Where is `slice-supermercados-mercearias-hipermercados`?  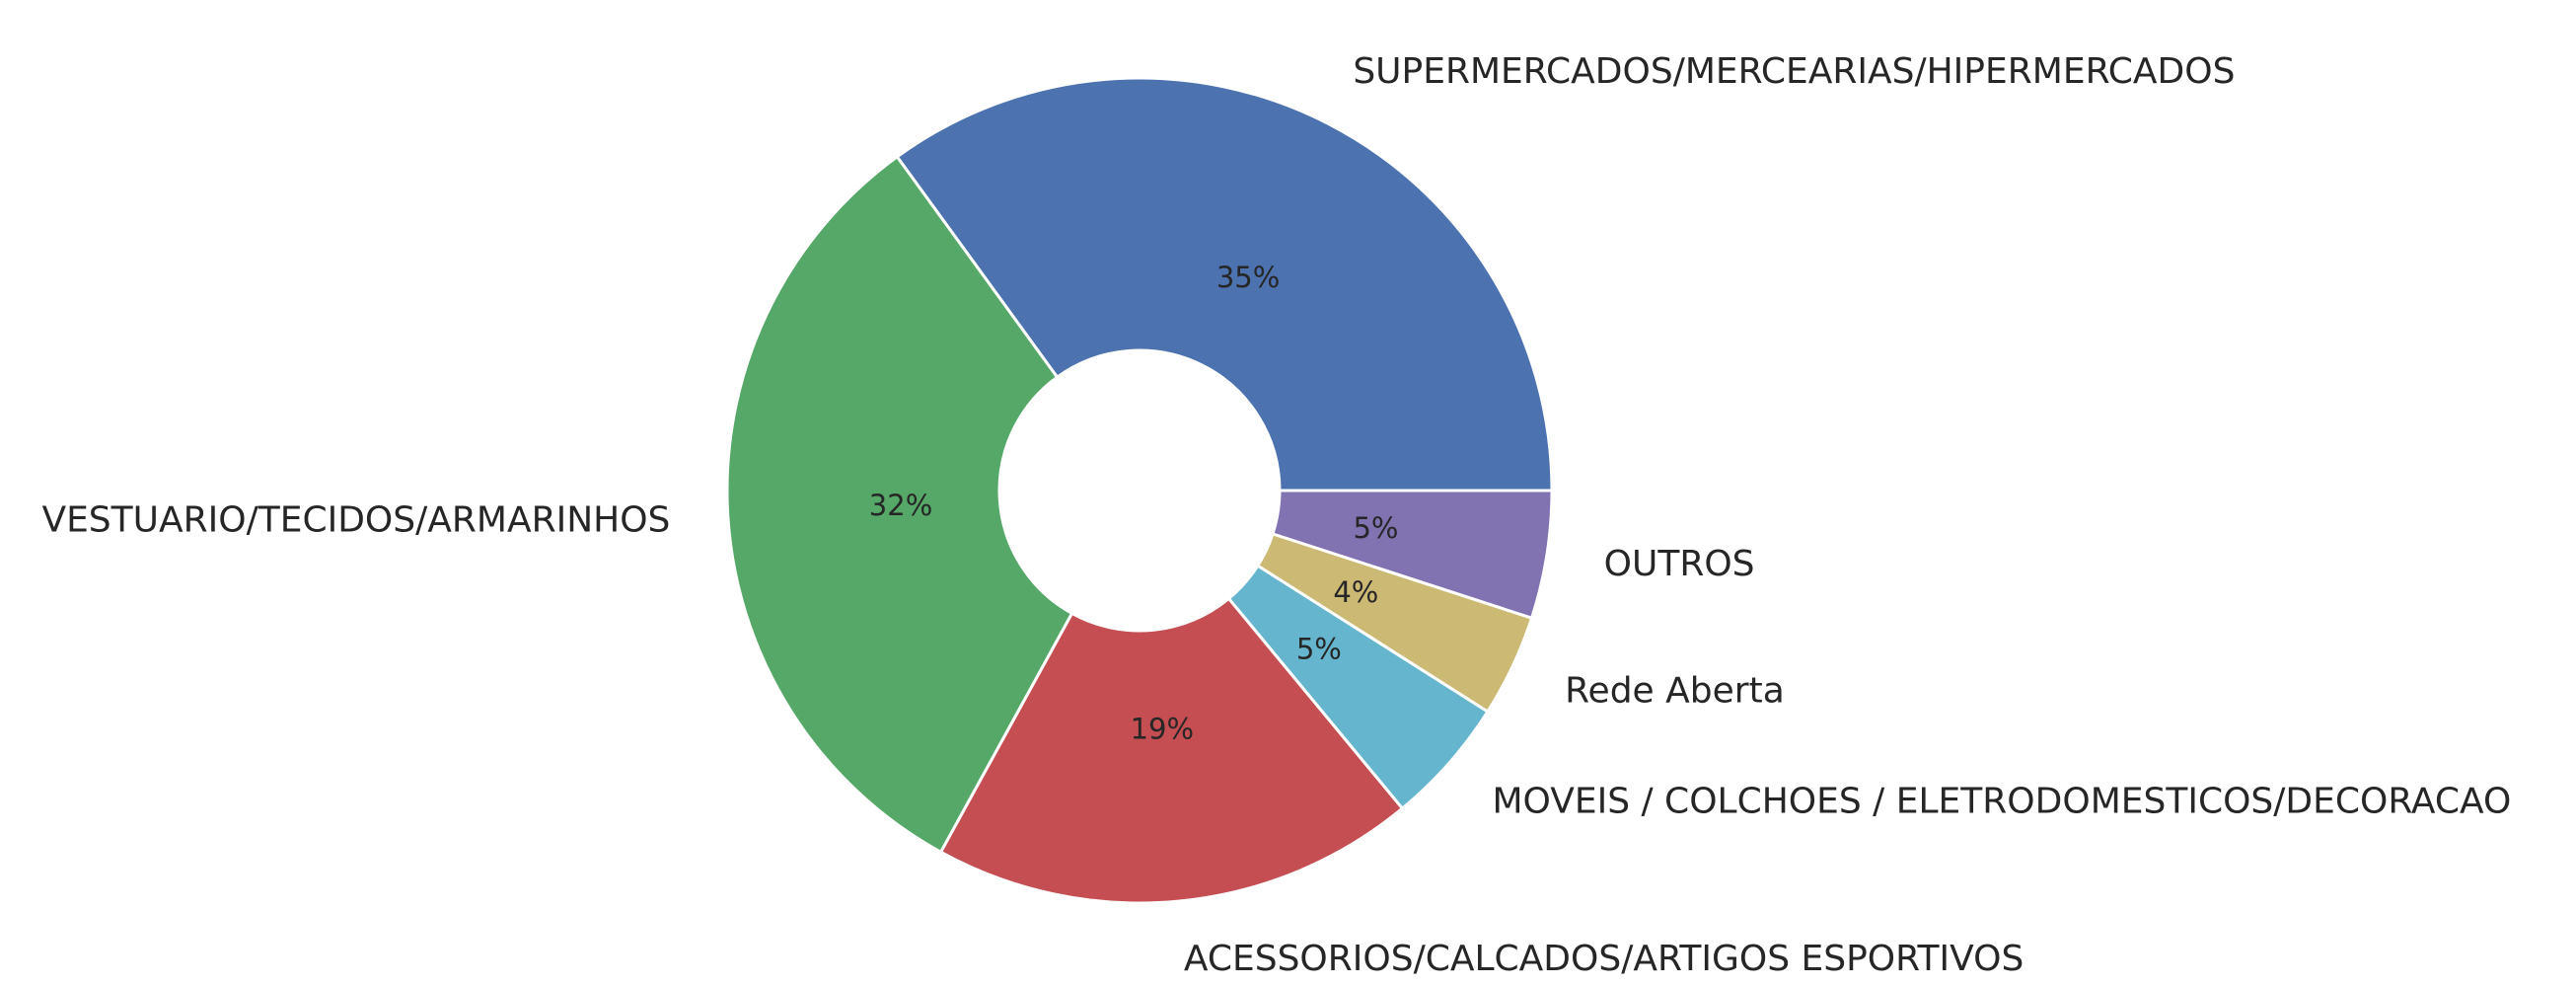 slice-supermercados-mercearias-hipermercados is located at coordinates (1224, 284).